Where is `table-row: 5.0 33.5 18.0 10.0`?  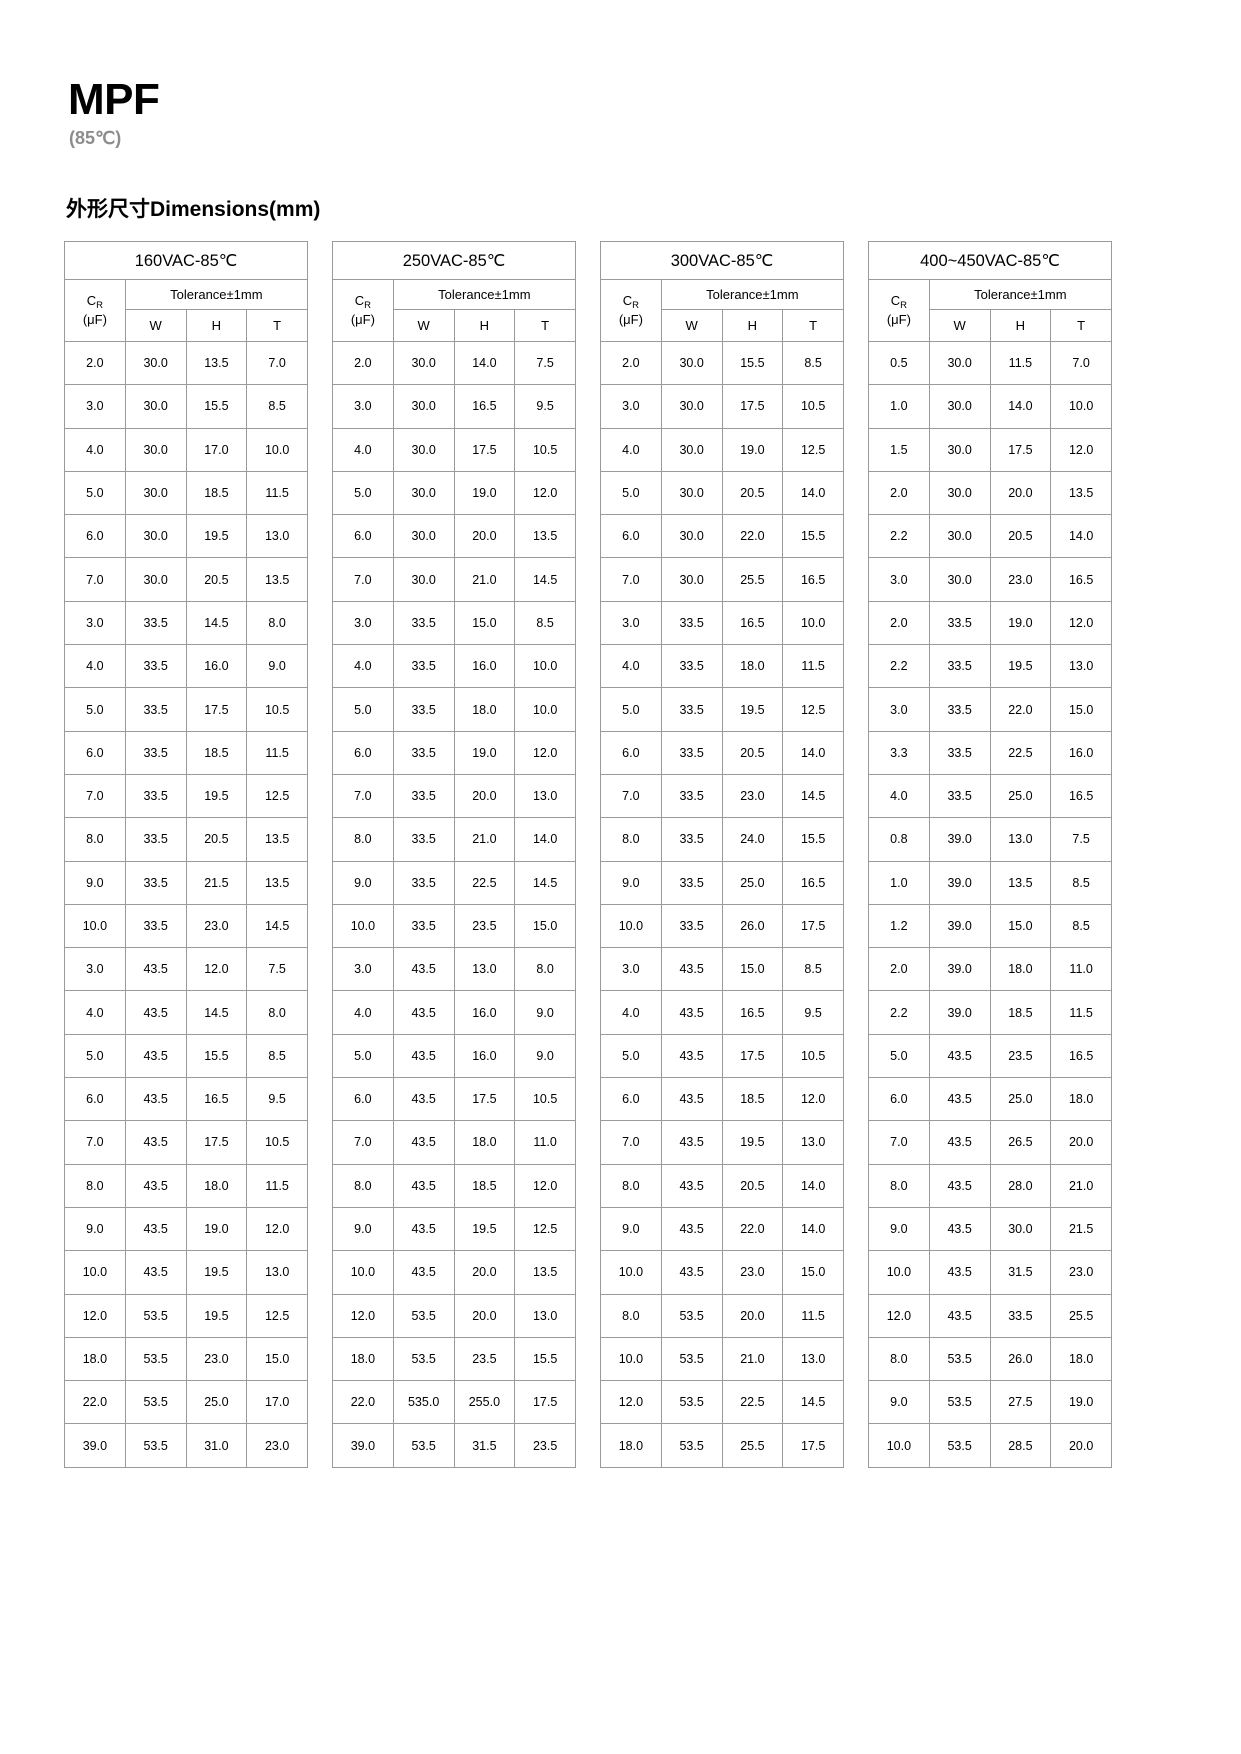
table-row: 5.0 33.5 18.0 10.0 is located at coordinates (454, 709).